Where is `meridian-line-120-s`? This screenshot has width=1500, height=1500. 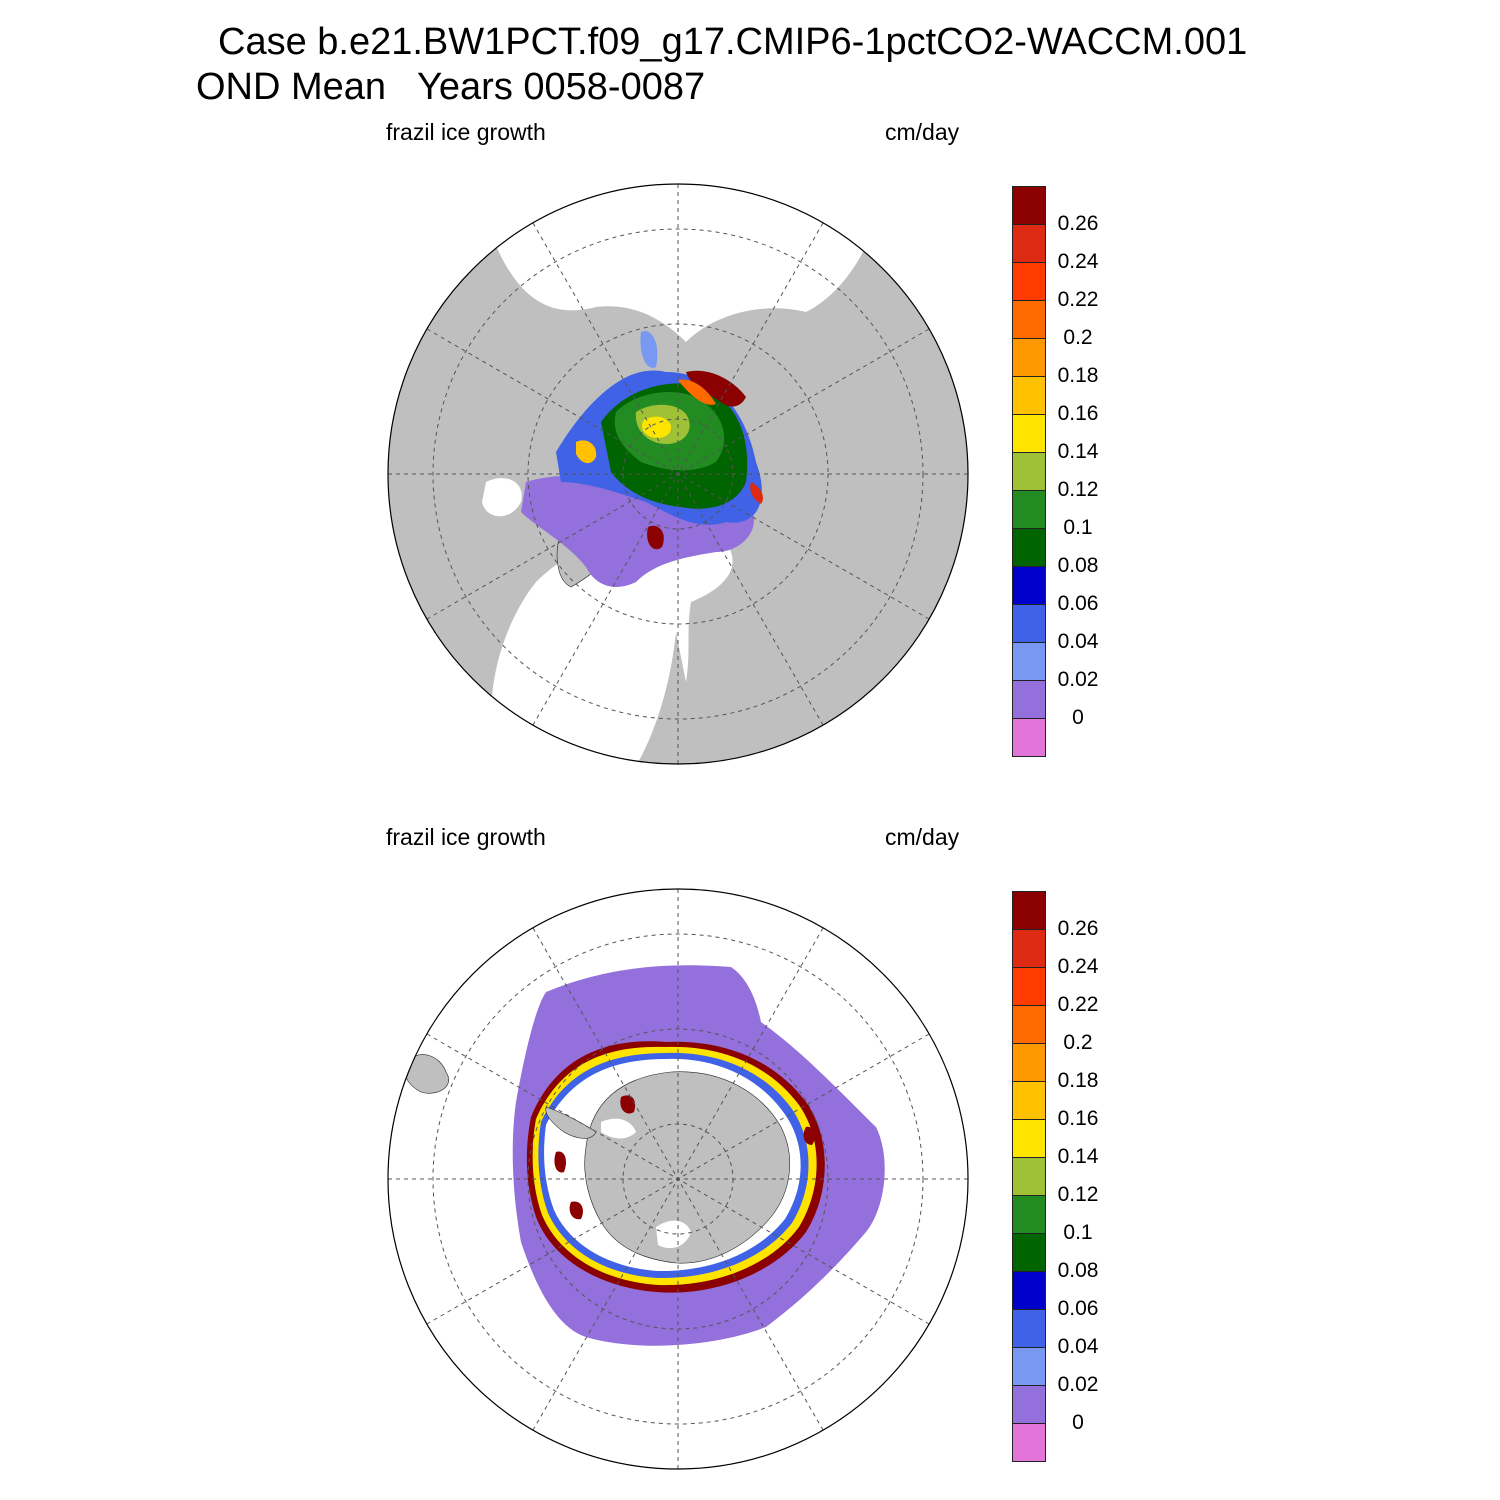 meridian-line-120-s is located at coordinates (678, 1179).